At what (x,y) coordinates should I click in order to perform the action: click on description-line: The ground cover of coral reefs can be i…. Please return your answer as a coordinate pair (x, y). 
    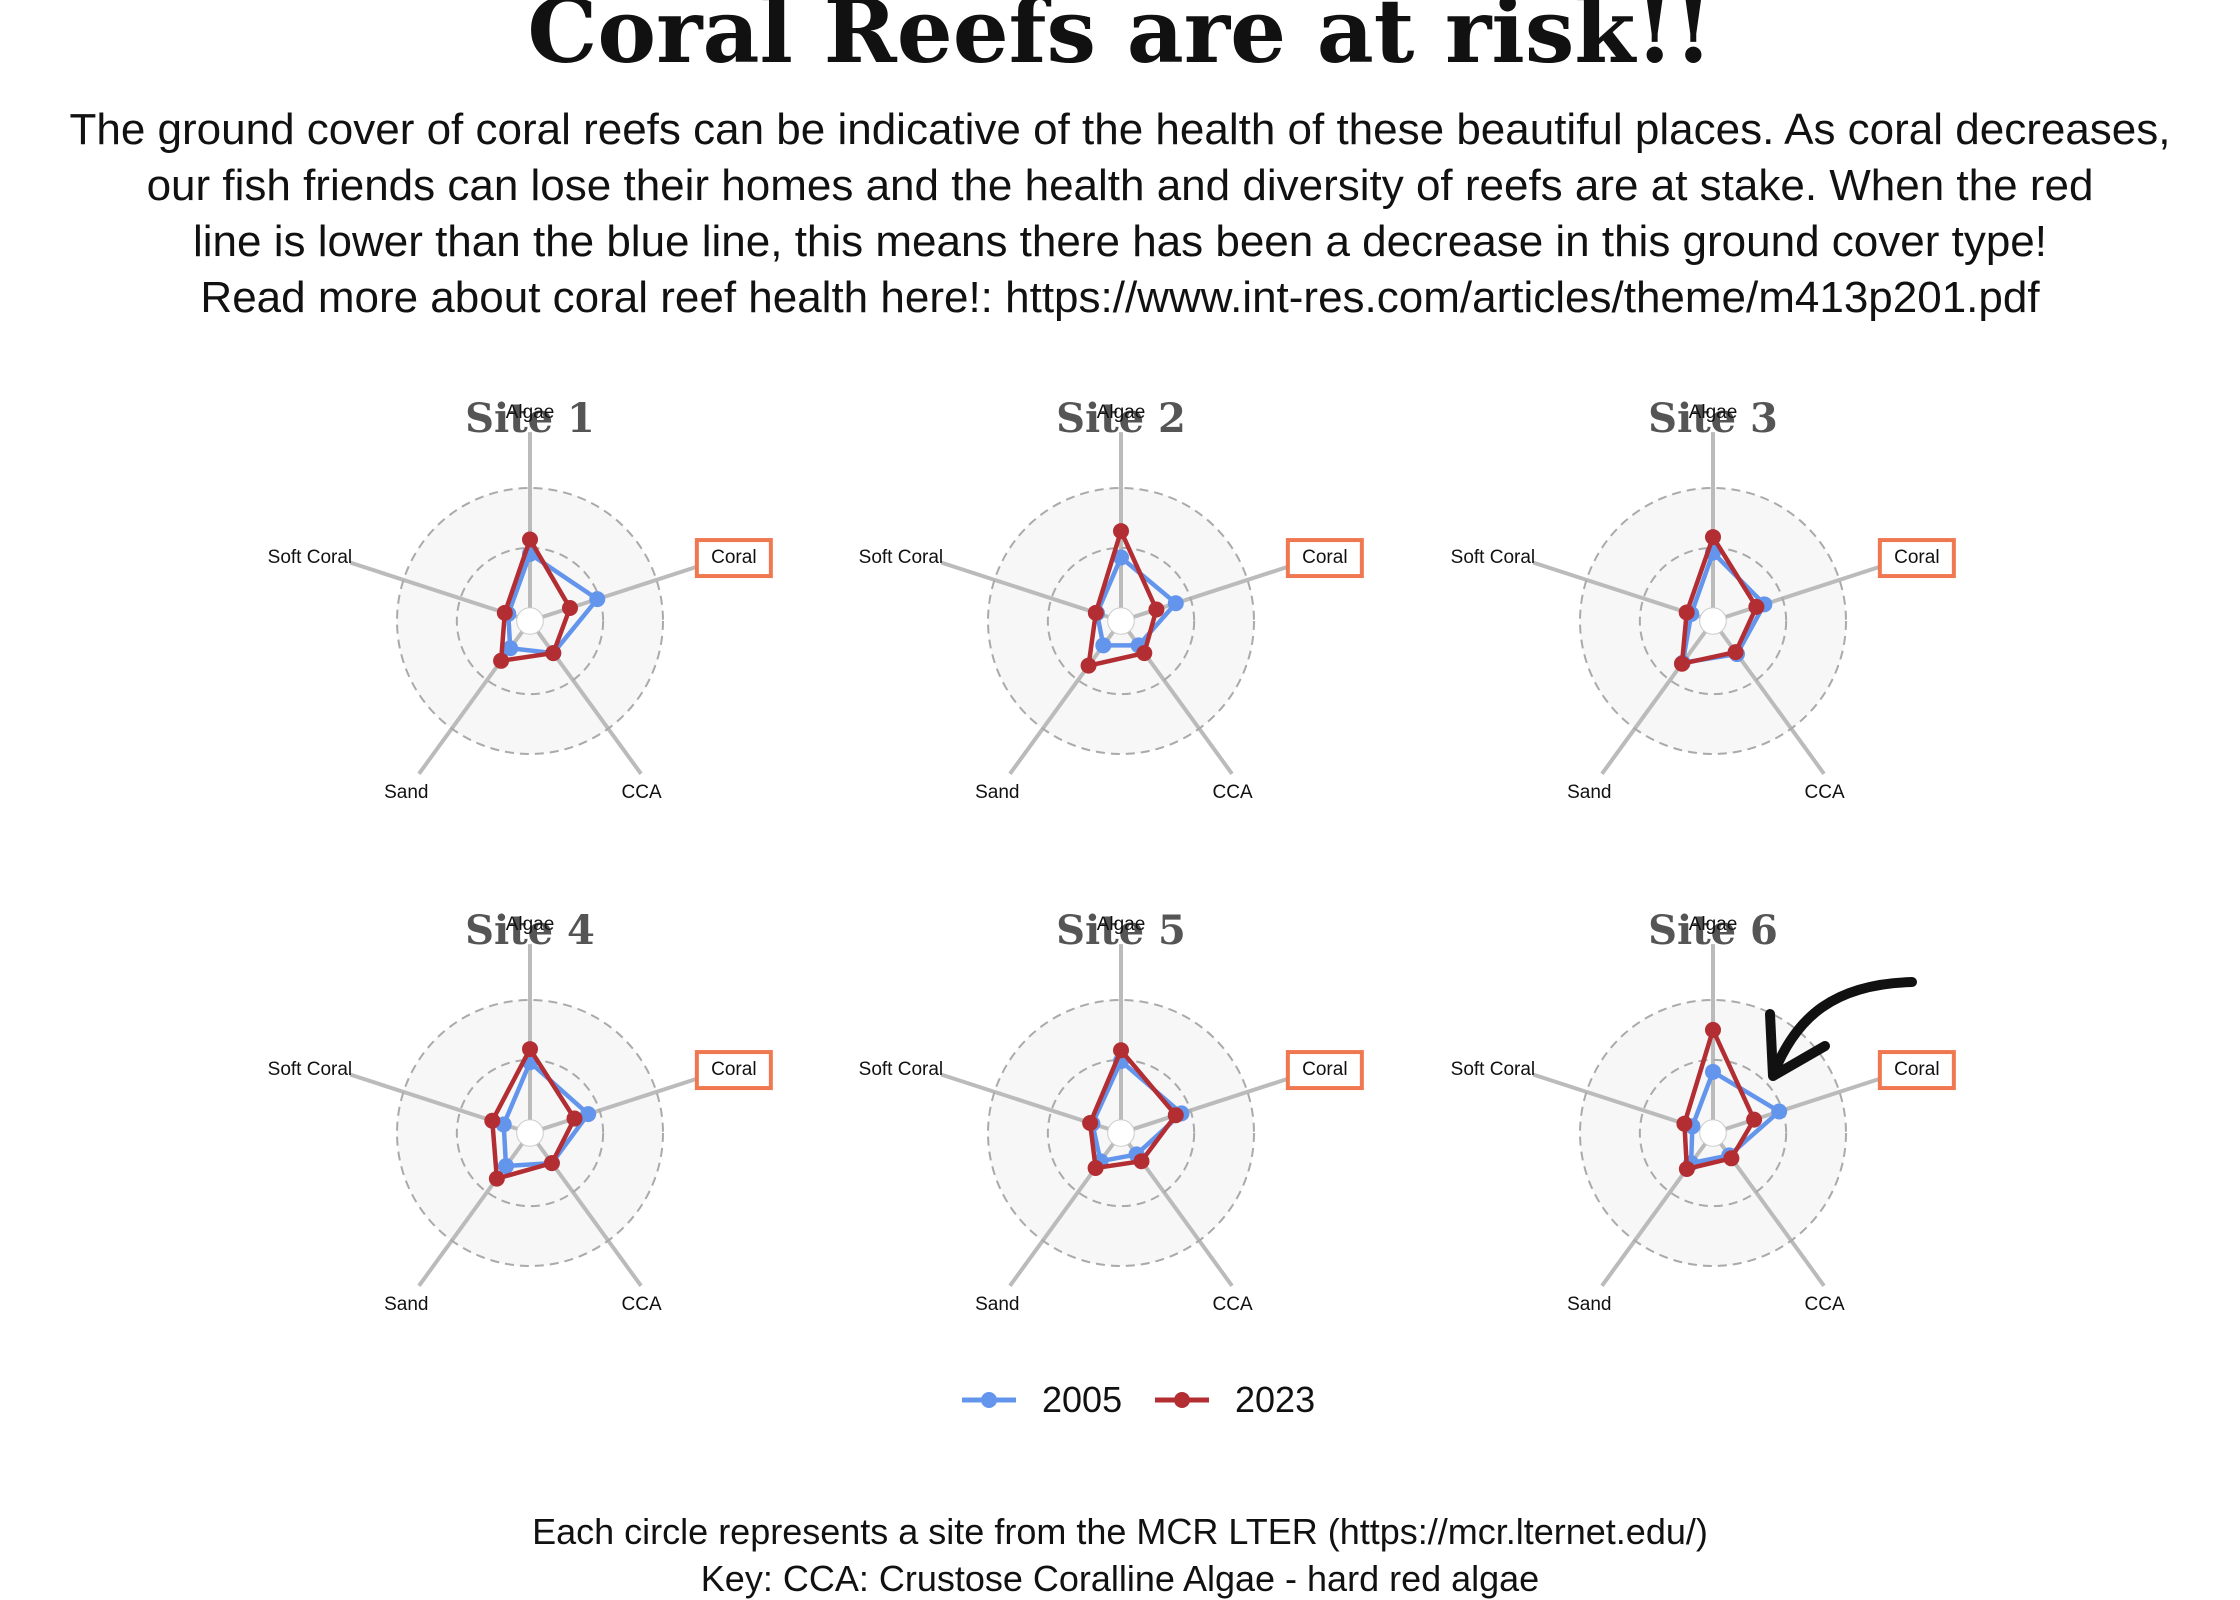
    Looking at the image, I should click on (1119, 129).